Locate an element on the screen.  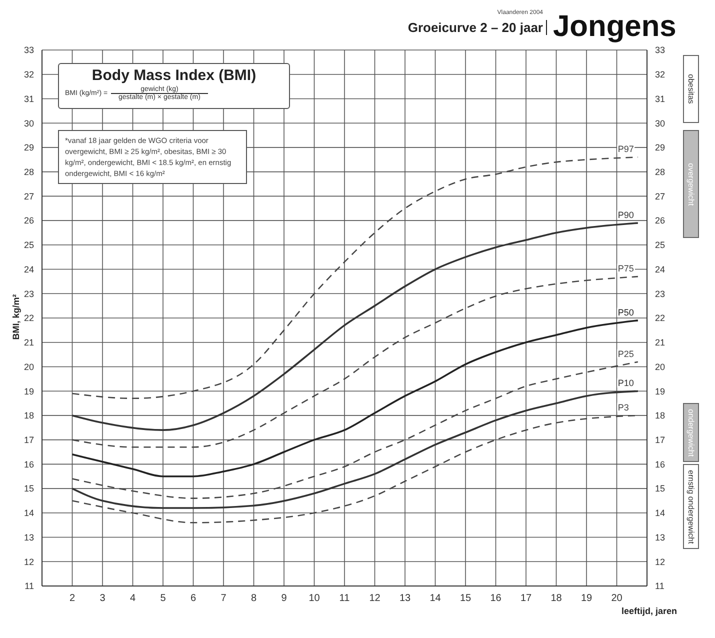
y-tick-label: 15 is located at coordinates (29, 489).